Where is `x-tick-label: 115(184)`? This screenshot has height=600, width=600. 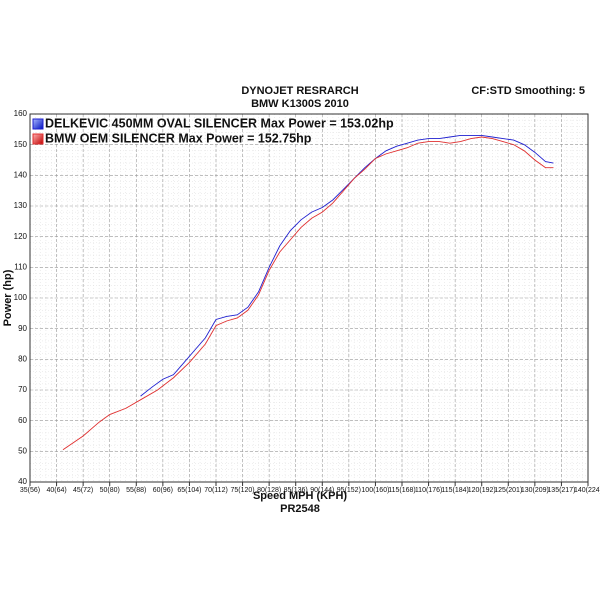
x-tick-label: 115(184) is located at coordinates (455, 490).